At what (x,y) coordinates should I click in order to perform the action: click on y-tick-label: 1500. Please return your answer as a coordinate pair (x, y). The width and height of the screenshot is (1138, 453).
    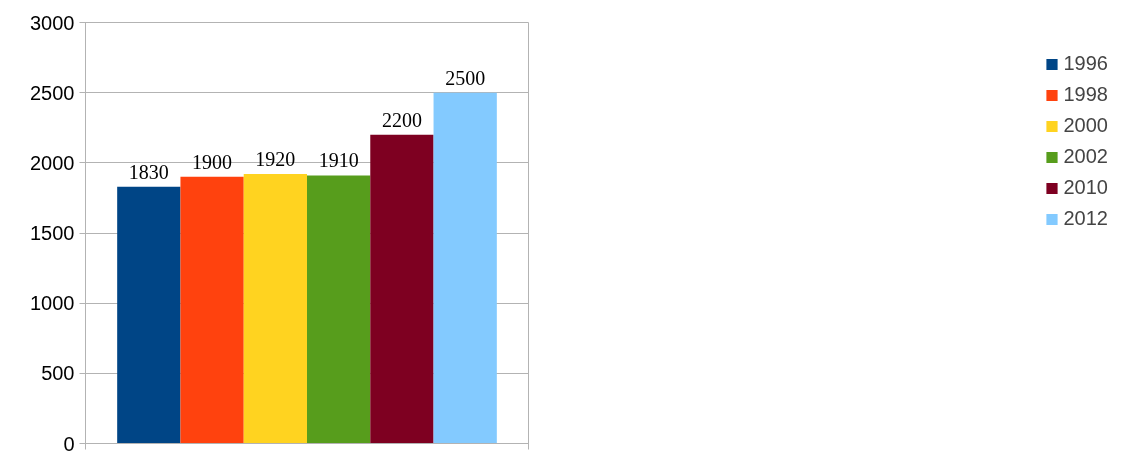
    Looking at the image, I should click on (52, 233).